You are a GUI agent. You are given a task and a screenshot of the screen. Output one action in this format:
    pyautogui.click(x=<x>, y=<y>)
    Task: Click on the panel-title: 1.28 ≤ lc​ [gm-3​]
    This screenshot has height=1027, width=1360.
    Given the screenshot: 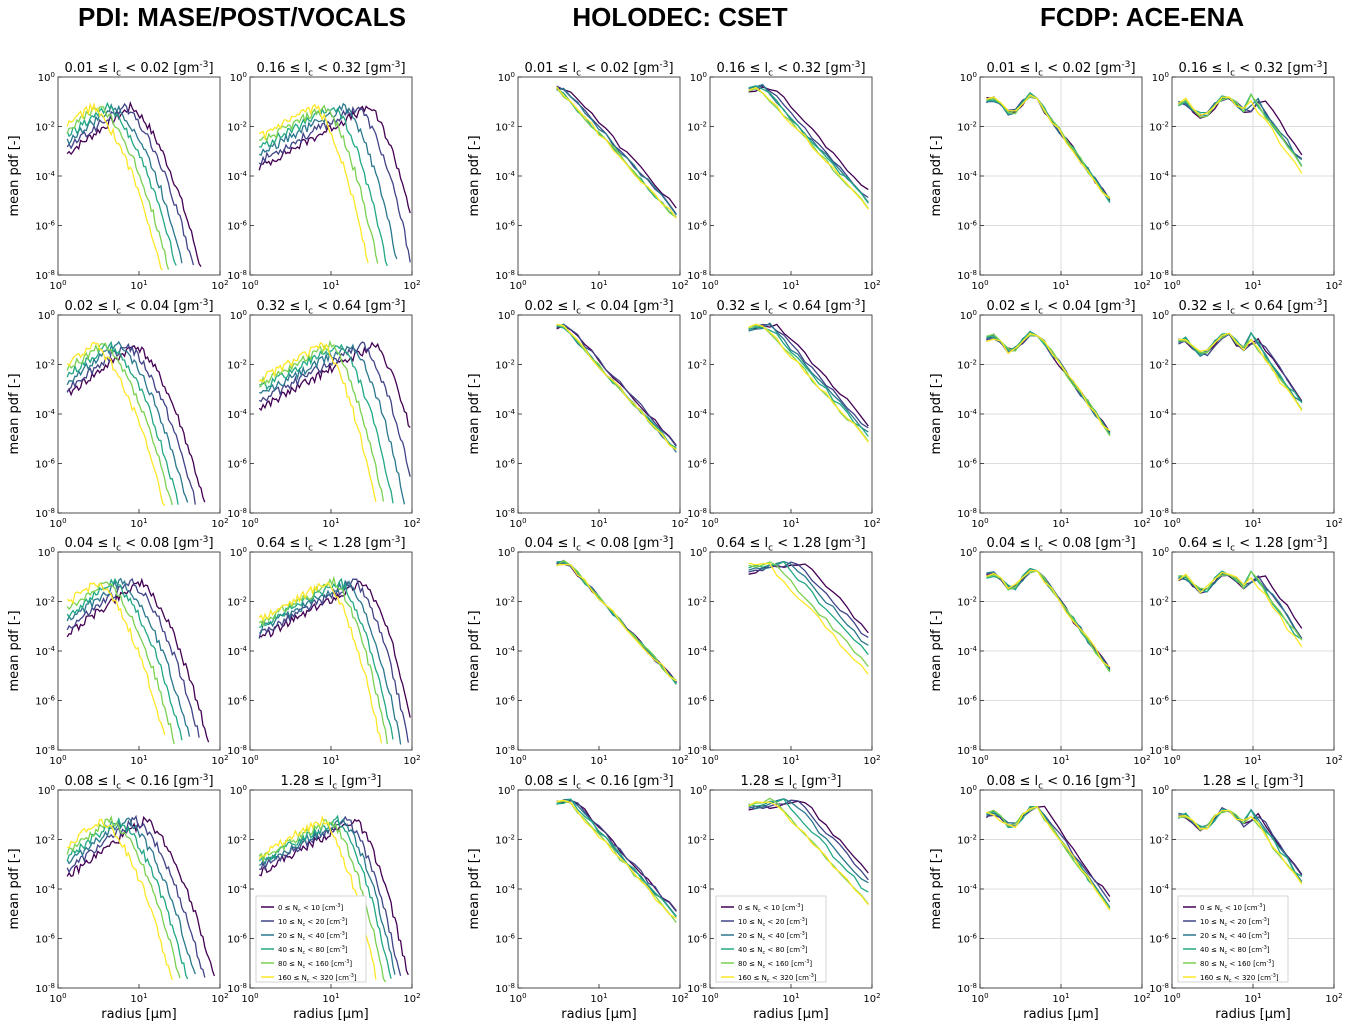 What is the action you would take?
    pyautogui.click(x=791, y=782)
    